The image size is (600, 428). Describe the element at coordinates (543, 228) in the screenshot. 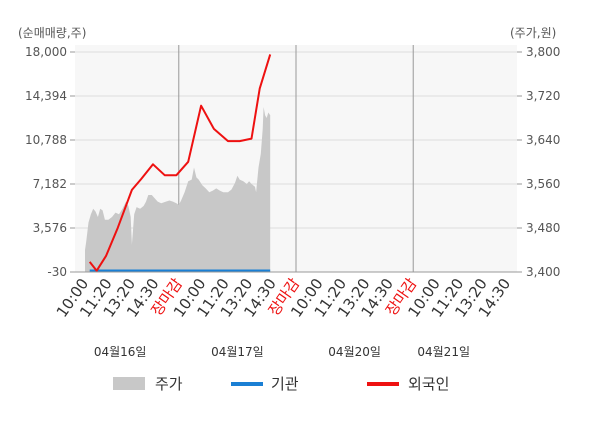

I see `right-tick-label: 3,480` at that location.